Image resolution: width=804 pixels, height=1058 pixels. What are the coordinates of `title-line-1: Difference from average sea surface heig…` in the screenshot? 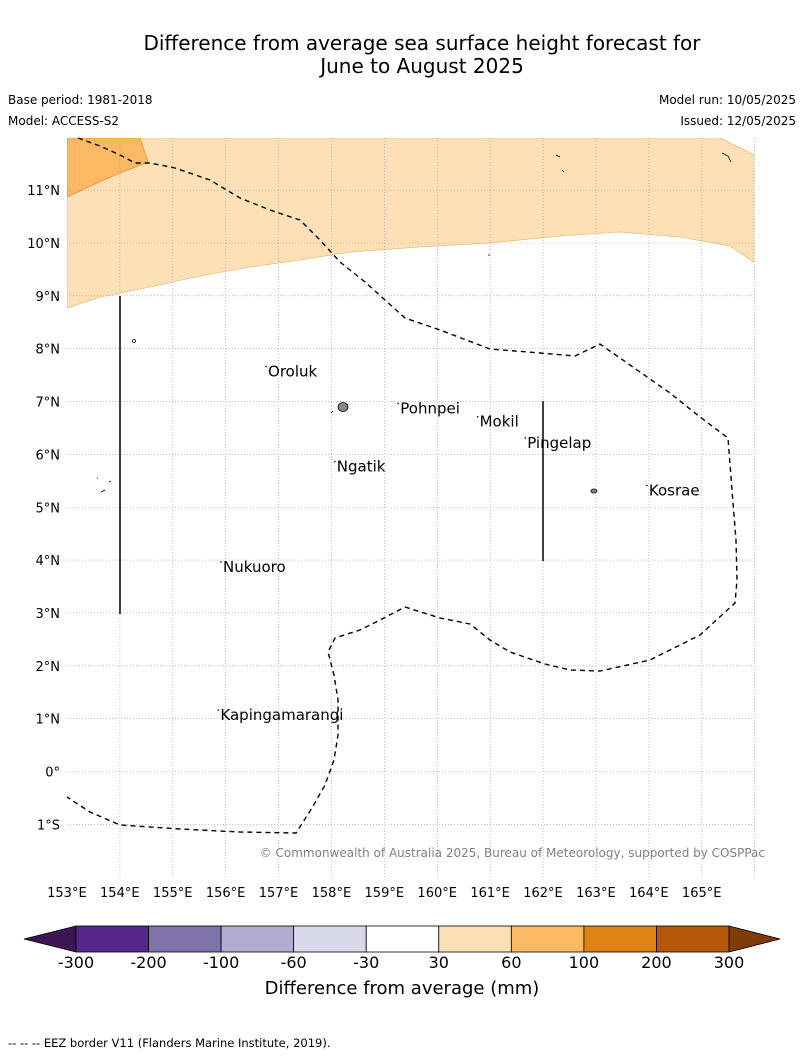 It's located at (422, 43).